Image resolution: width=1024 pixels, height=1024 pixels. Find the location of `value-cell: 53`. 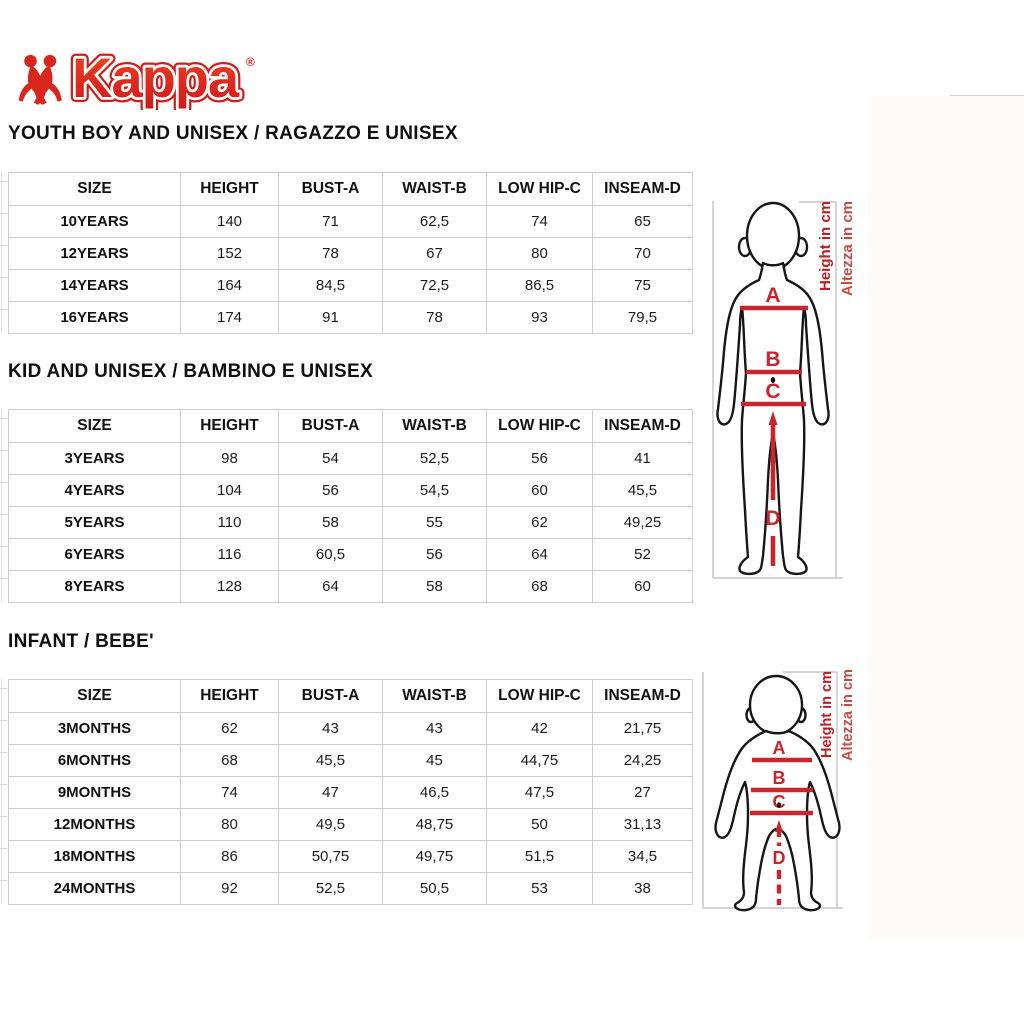

value-cell: 53 is located at coordinates (539, 888).